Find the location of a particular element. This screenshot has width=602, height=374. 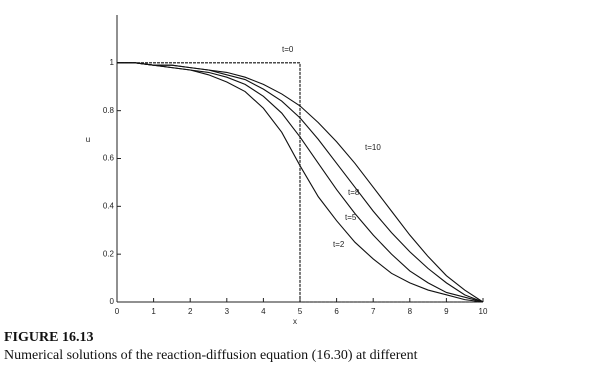

y-tick-label: 1 is located at coordinates (112, 62).